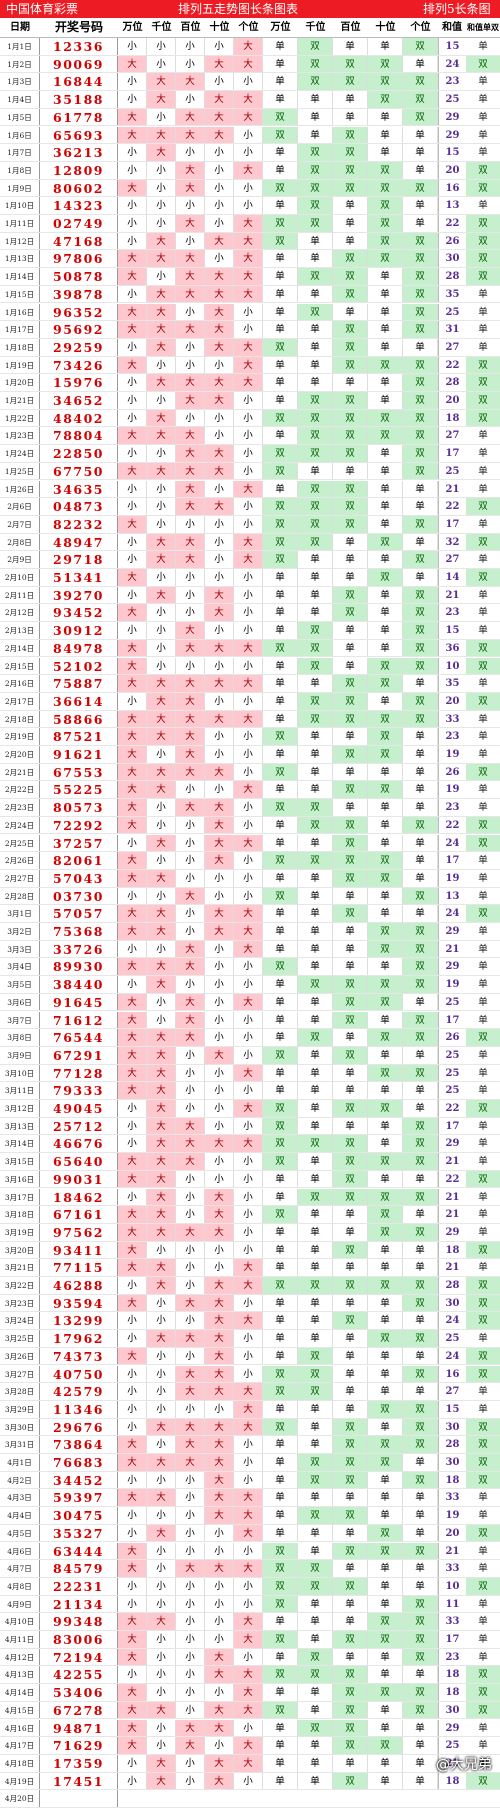  What do you see at coordinates (452, 329) in the screenshot?
I see `sum-cell: 31` at bounding box center [452, 329].